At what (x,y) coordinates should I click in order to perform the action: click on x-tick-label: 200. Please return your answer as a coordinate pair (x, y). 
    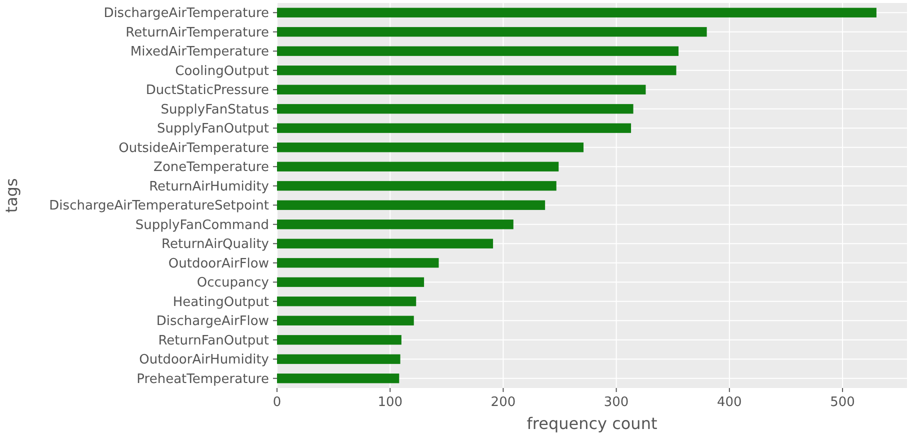
    Looking at the image, I should click on (503, 402).